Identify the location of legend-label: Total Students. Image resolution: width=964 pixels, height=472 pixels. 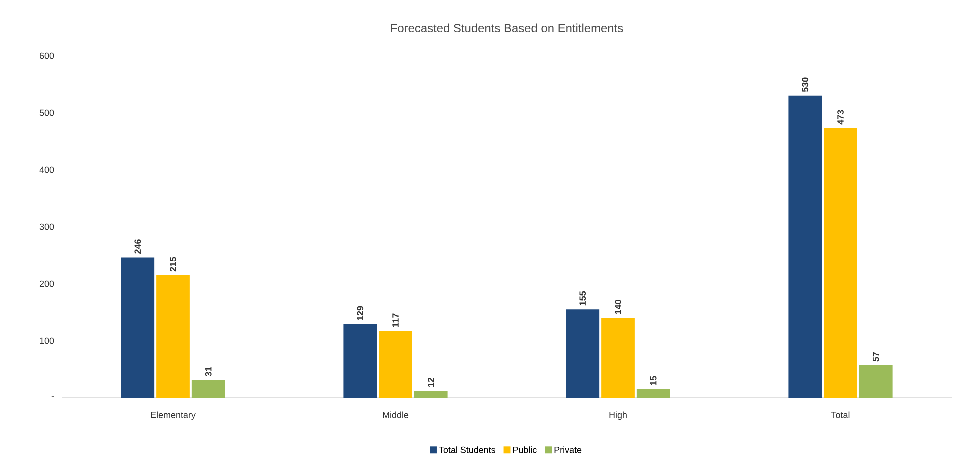
(467, 450).